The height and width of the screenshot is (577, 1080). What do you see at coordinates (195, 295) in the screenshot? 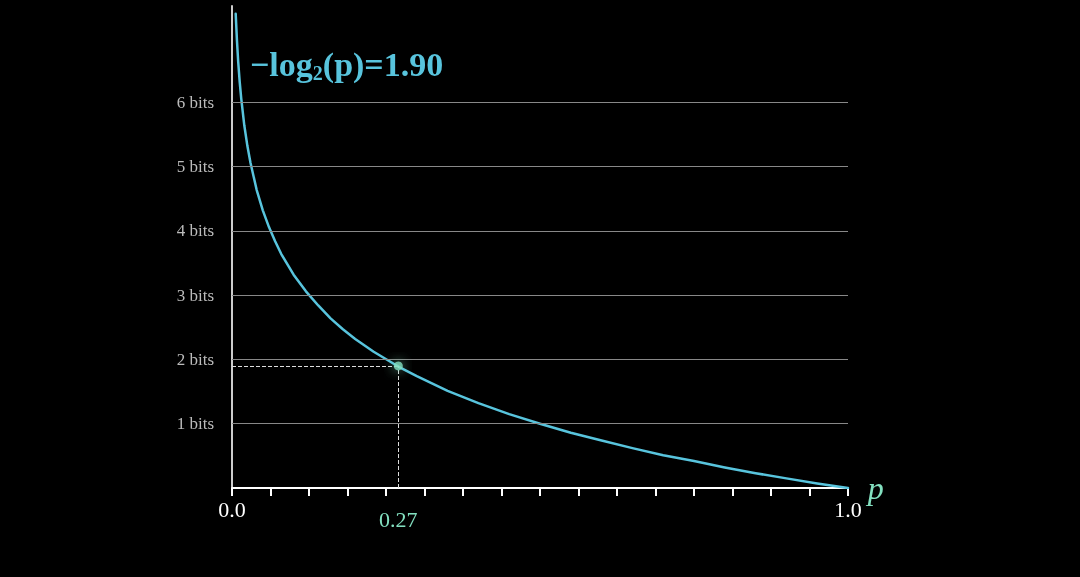
I see `y-tick-label: 3 bits` at bounding box center [195, 295].